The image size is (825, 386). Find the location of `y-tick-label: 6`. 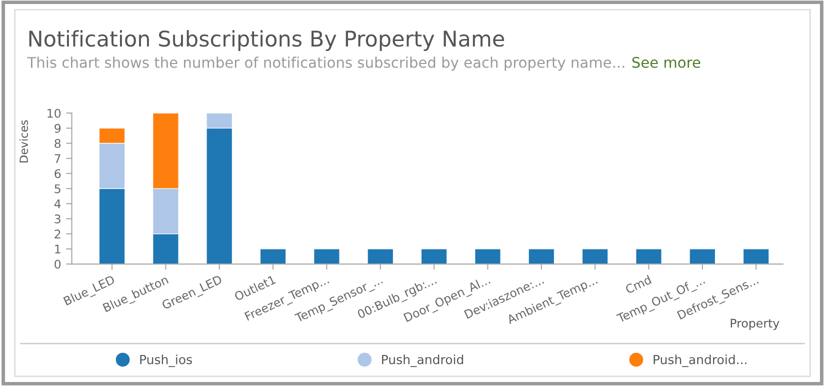

y-tick-label: 6 is located at coordinates (57, 173).